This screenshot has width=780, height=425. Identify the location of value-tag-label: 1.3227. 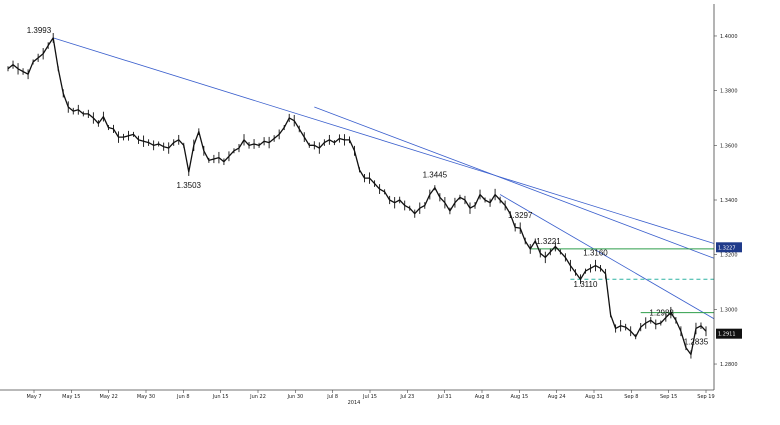
(727, 248).